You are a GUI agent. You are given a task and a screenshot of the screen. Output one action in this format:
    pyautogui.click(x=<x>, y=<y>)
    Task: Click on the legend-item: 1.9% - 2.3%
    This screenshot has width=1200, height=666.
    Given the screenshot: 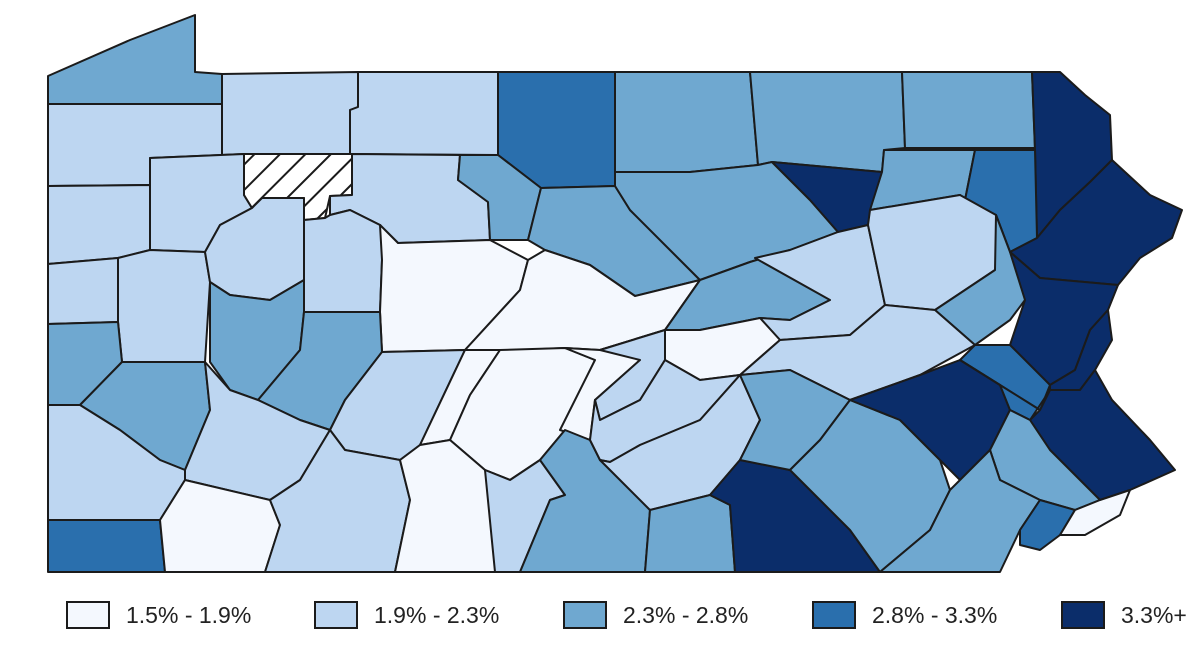 What is the action you would take?
    pyautogui.click(x=406, y=615)
    